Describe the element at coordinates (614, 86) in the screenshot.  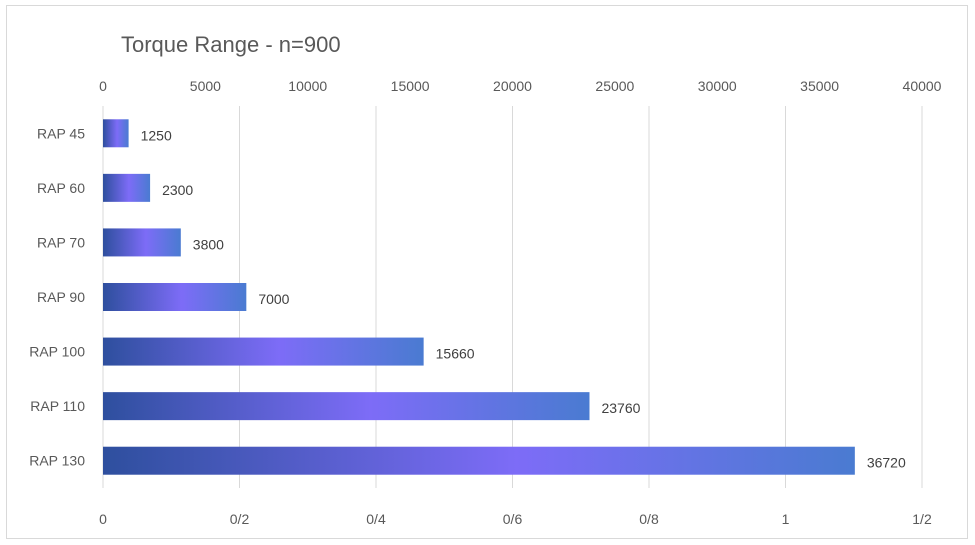
I see `top-axis-tick-label: 25000` at that location.